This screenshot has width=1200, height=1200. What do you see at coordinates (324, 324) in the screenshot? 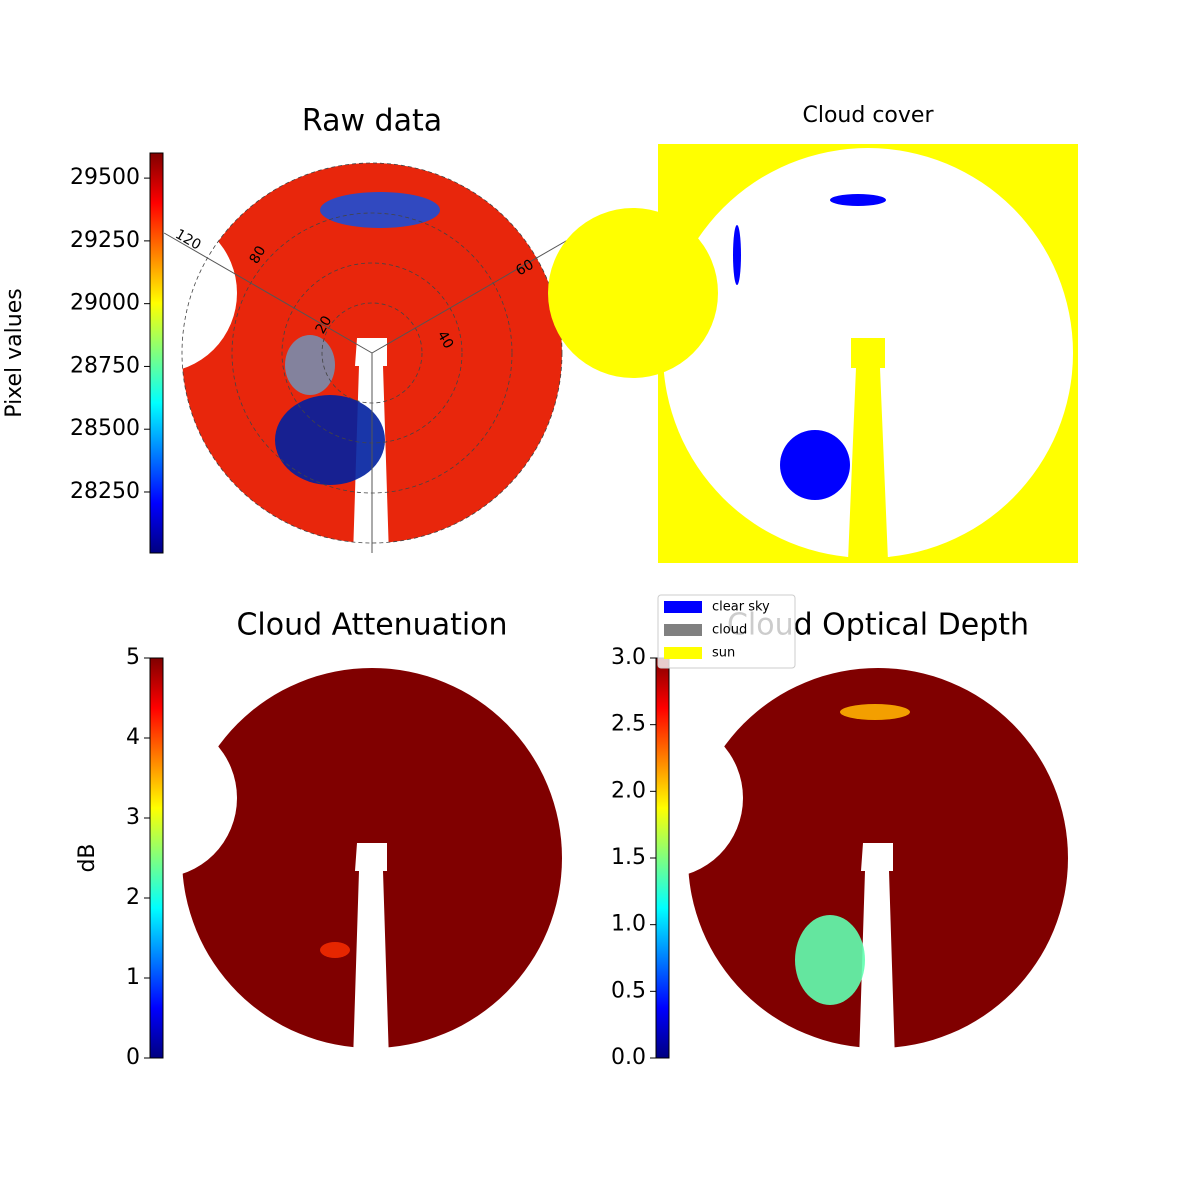
I see `polar-label: 20` at bounding box center [324, 324].